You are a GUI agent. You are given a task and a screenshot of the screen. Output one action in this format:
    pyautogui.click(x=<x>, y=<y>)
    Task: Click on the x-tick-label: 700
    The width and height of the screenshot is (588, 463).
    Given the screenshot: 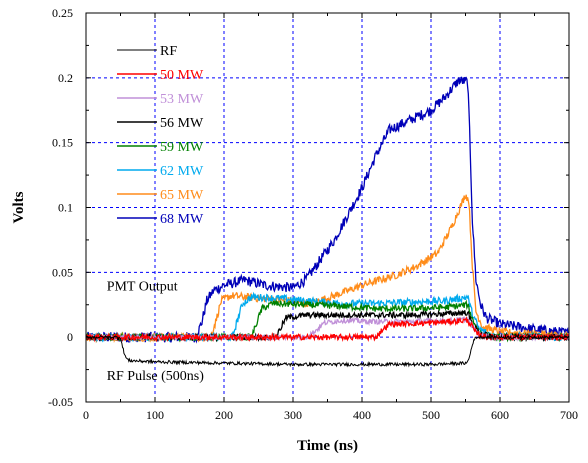 What is the action you would take?
    pyautogui.click(x=569, y=415)
    